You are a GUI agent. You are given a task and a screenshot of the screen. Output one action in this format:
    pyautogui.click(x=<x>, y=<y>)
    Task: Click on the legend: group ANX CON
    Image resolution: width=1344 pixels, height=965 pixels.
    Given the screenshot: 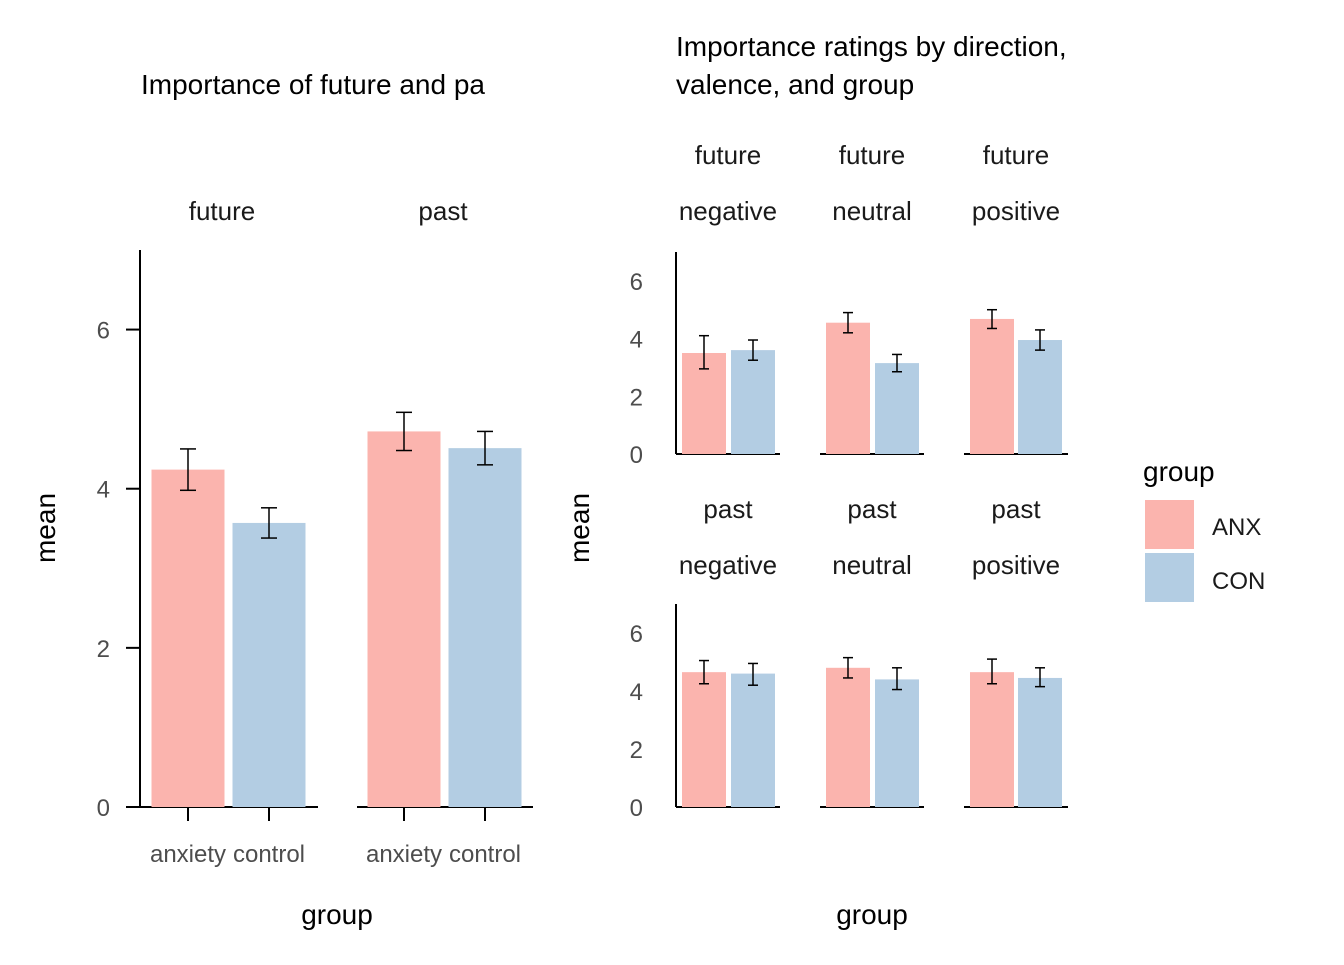 What is the action you would take?
    pyautogui.click(x=1204, y=529)
    